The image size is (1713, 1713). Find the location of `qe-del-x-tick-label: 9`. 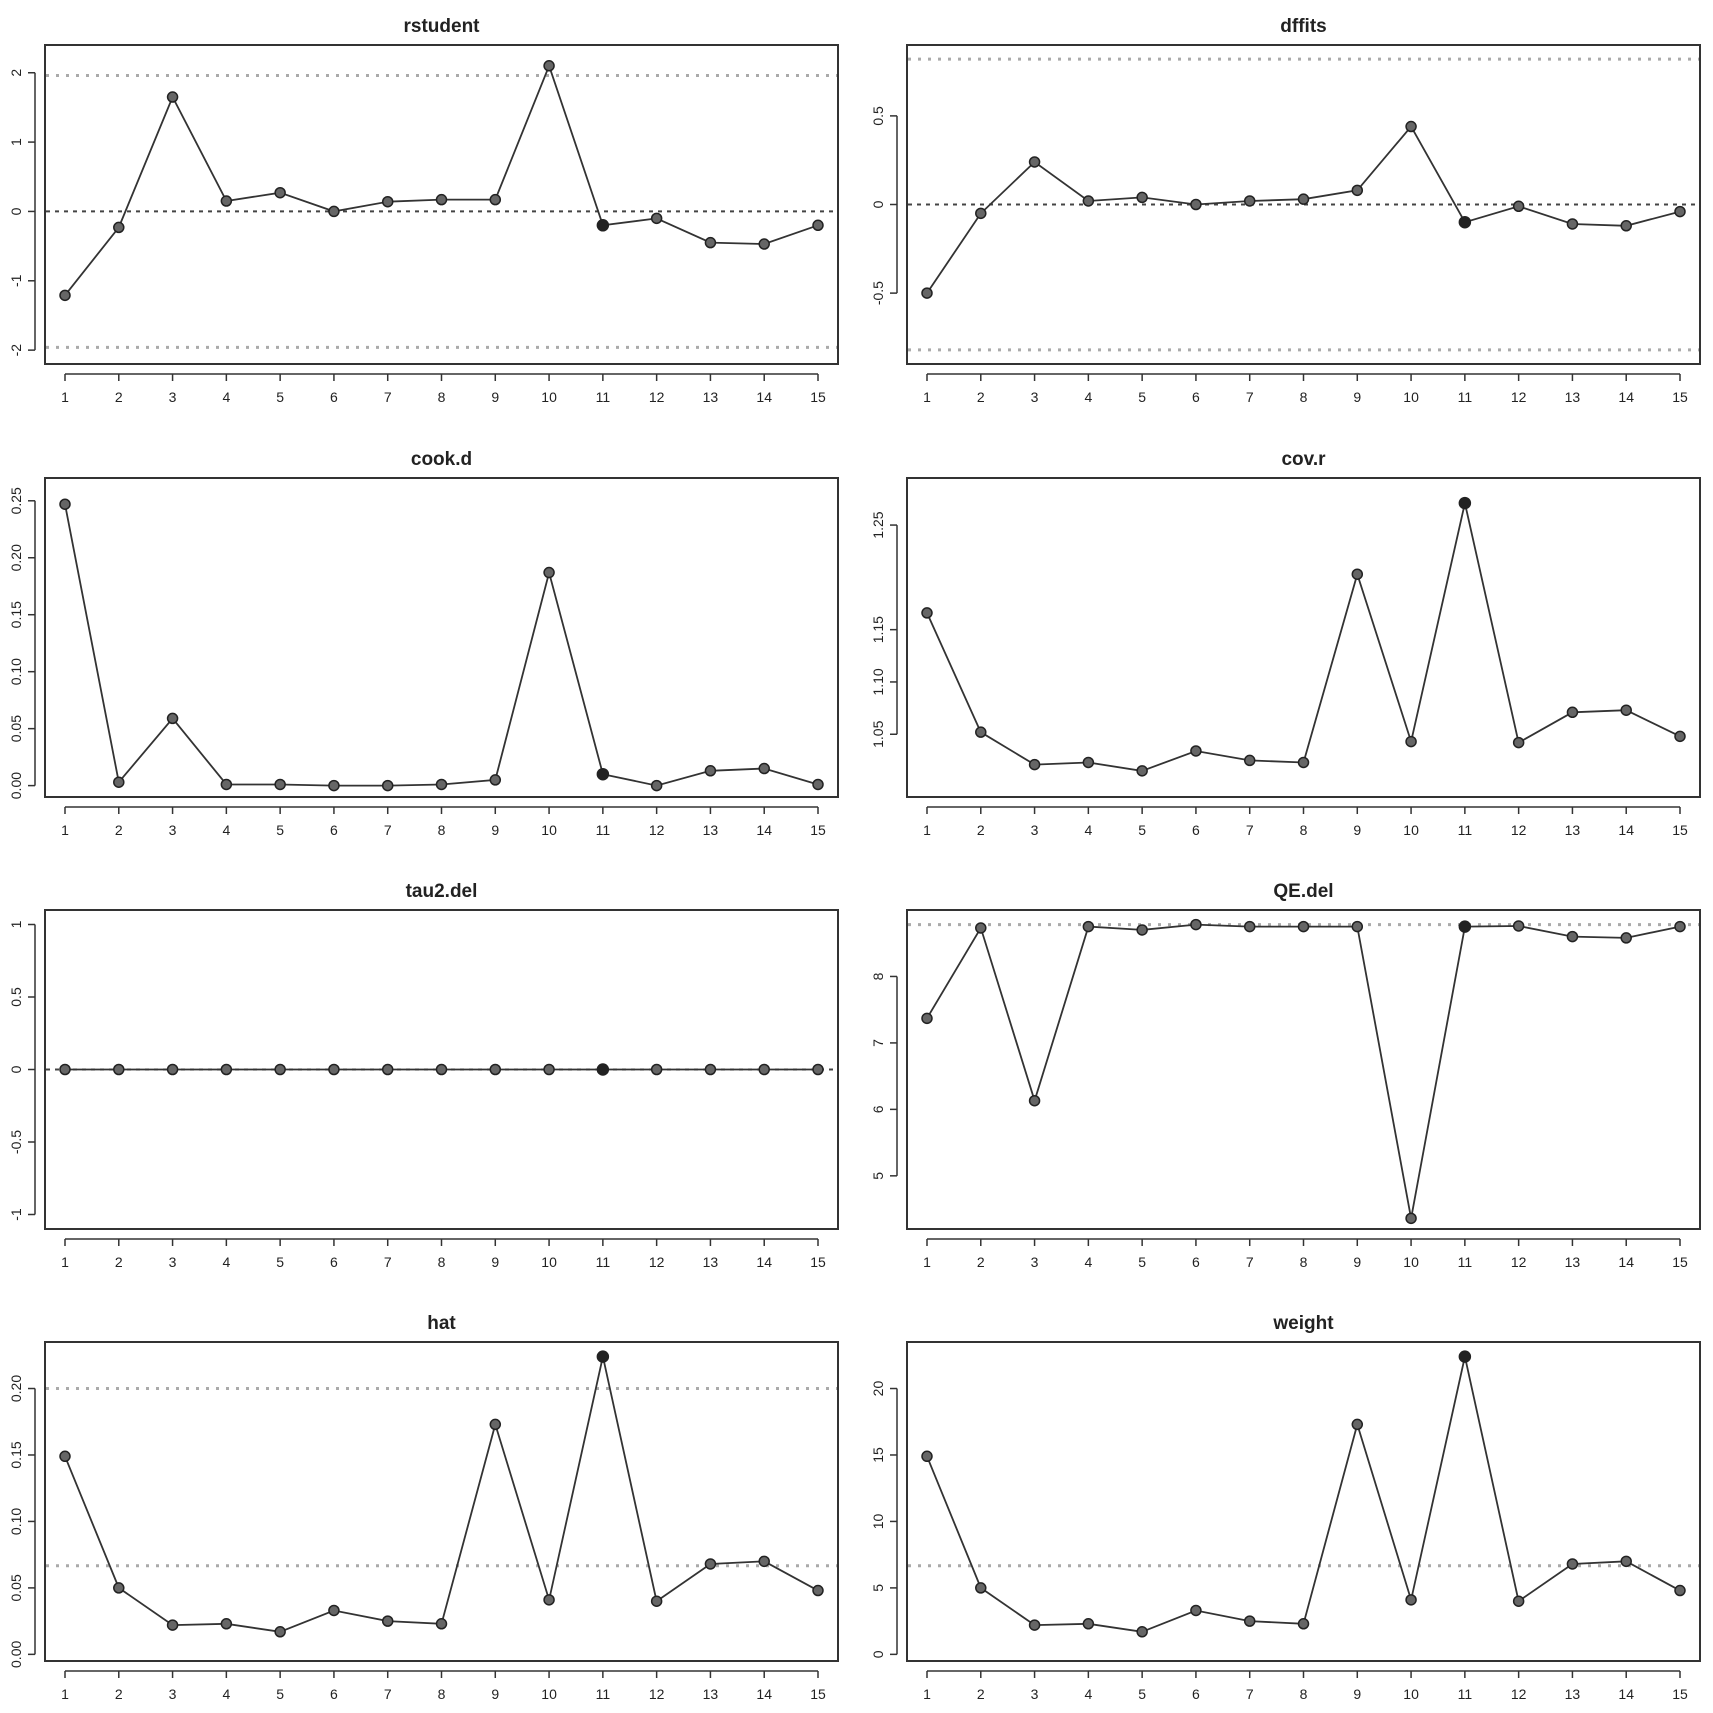

qe-del-x-tick-label: 9 is located at coordinates (1357, 1262).